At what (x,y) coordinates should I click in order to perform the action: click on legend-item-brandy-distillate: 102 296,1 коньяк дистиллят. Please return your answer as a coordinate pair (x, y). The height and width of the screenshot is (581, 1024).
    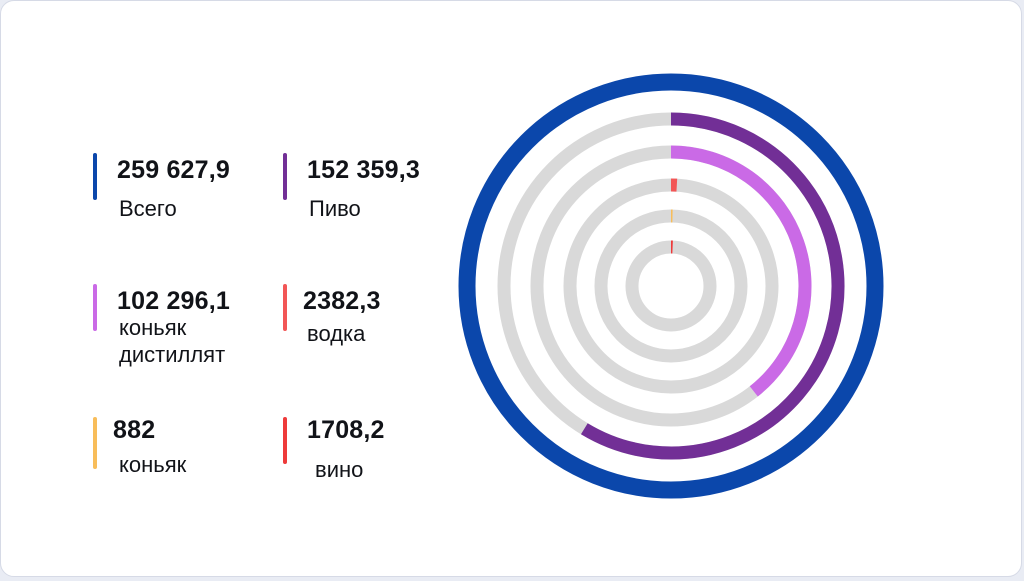
    Looking at the image, I should click on (183, 329).